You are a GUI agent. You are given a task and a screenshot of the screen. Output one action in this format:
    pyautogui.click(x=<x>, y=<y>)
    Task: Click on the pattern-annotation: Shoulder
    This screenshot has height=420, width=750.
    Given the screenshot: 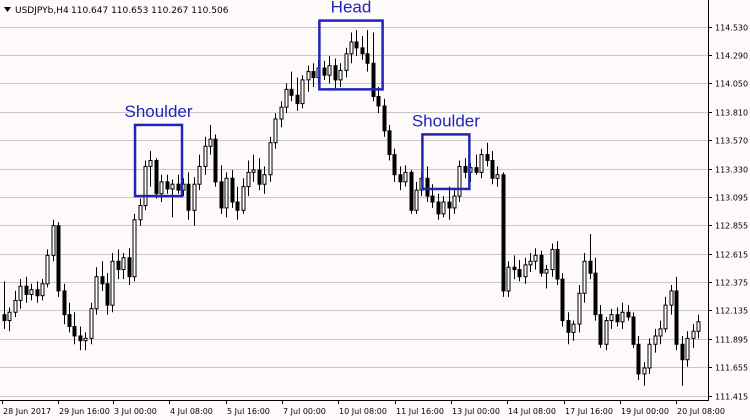 What is the action you would take?
    pyautogui.click(x=446, y=151)
    